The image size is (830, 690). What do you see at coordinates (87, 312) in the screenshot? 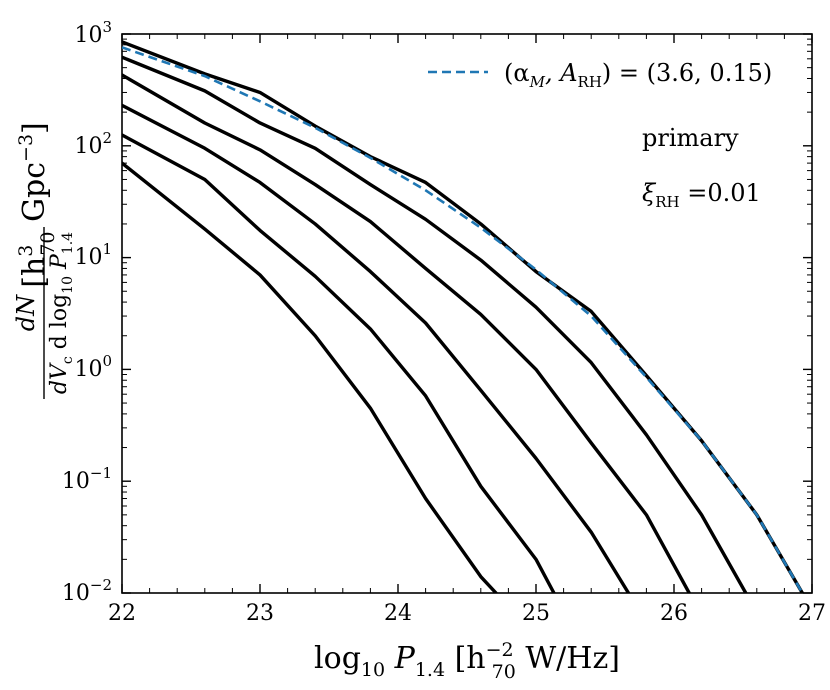
I see `y-tick-labels: 10⁻² 10⁻¹ 10⁰ 10¹ 10² 10³` at bounding box center [87, 312].